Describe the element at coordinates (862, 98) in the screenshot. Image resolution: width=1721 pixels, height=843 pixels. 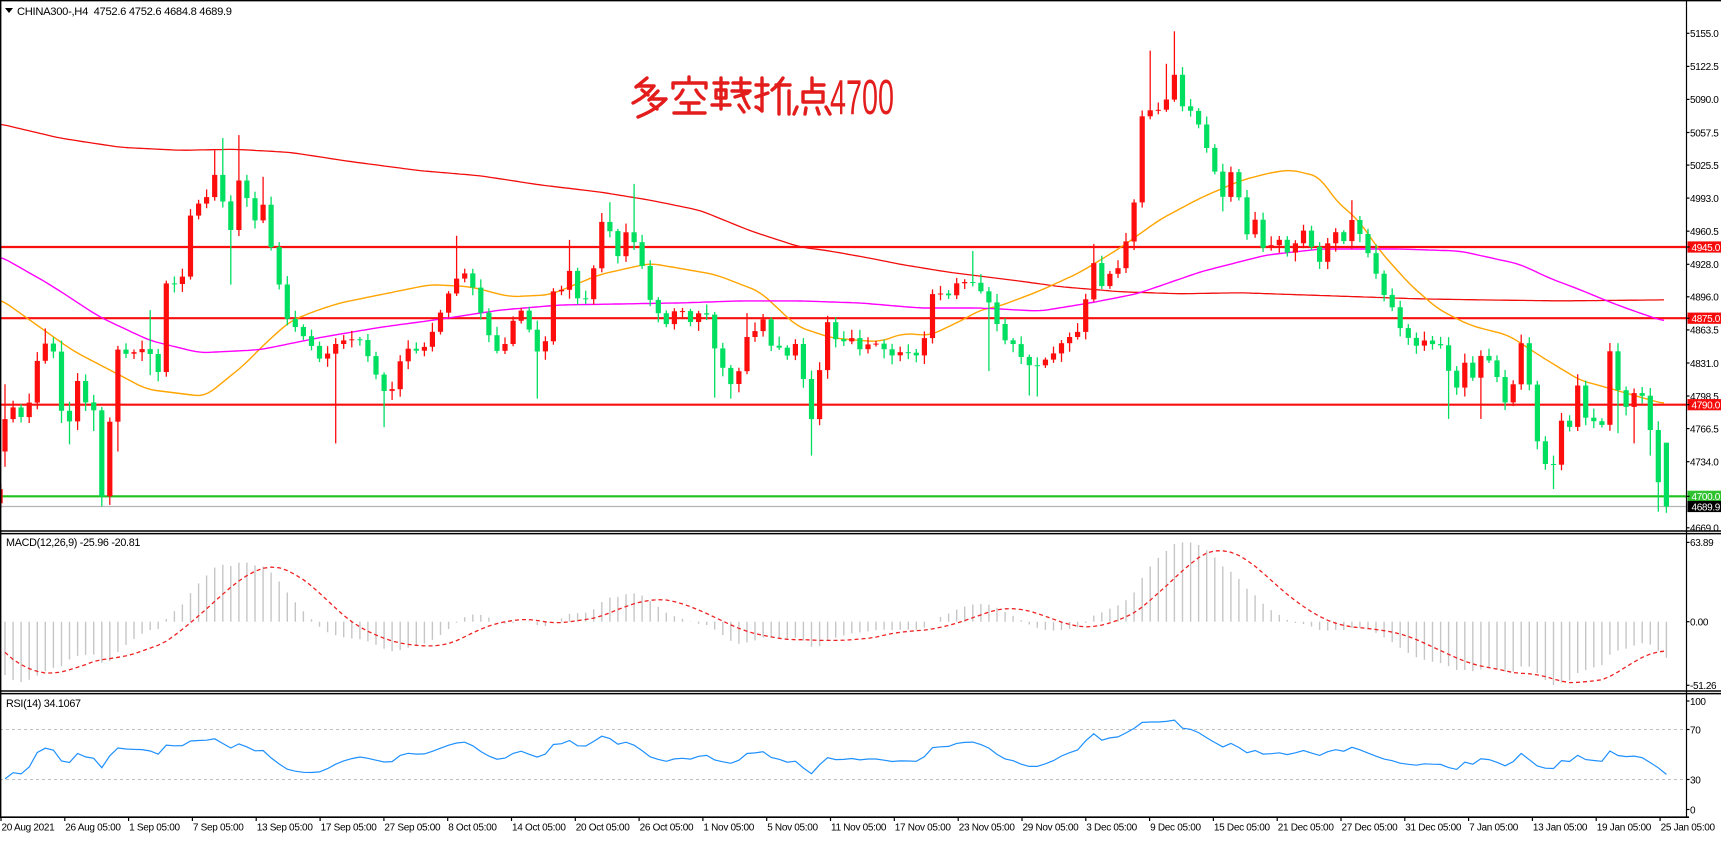
I see `svg-text: 4700` at that location.